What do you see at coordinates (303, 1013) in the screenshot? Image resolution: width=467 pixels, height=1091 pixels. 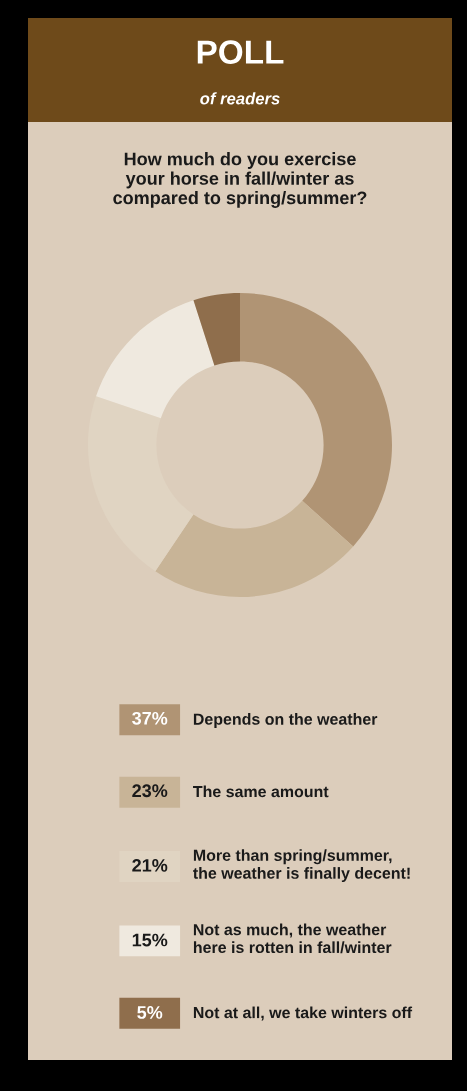 I see `legend-label: Not at all, we take winters off` at bounding box center [303, 1013].